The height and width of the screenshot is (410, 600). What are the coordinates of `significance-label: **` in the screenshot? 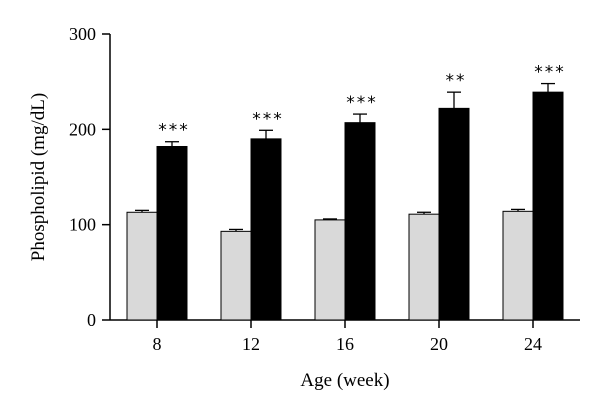 It's located at (456, 81).